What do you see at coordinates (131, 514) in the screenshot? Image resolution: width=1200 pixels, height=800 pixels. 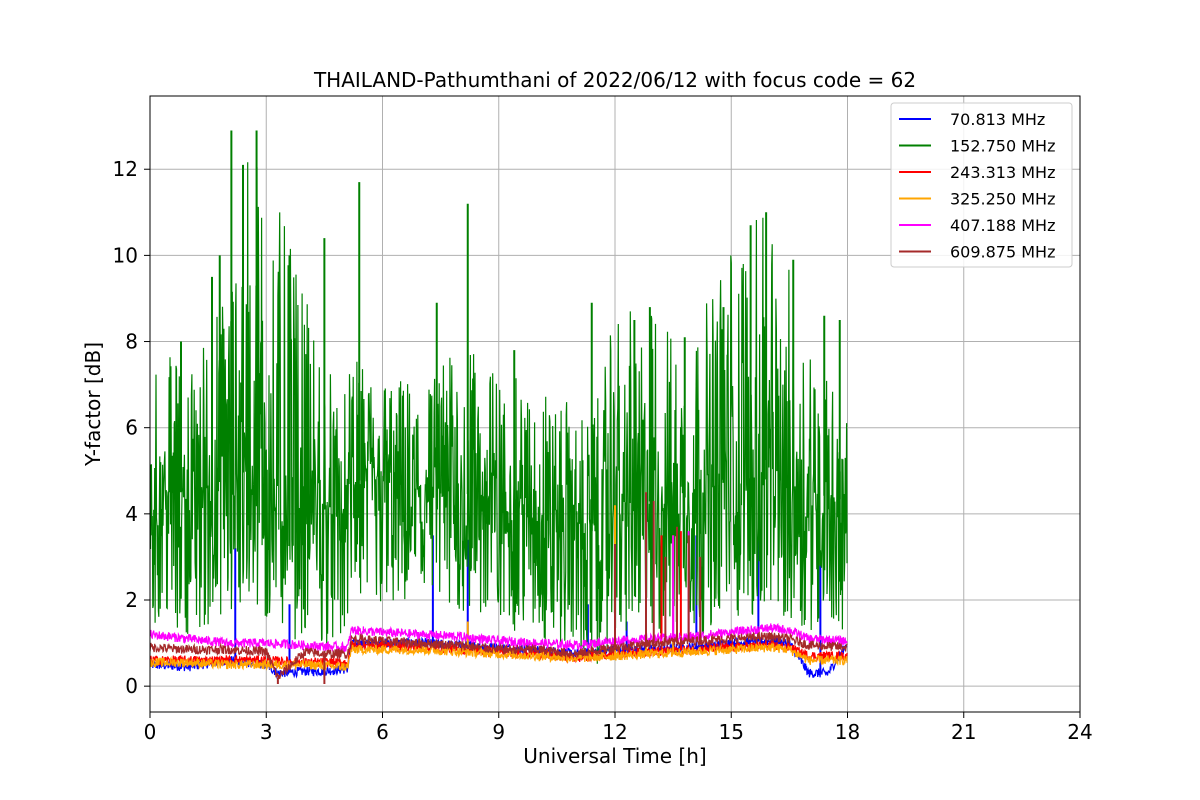 I see `y-tick-label: 4` at bounding box center [131, 514].